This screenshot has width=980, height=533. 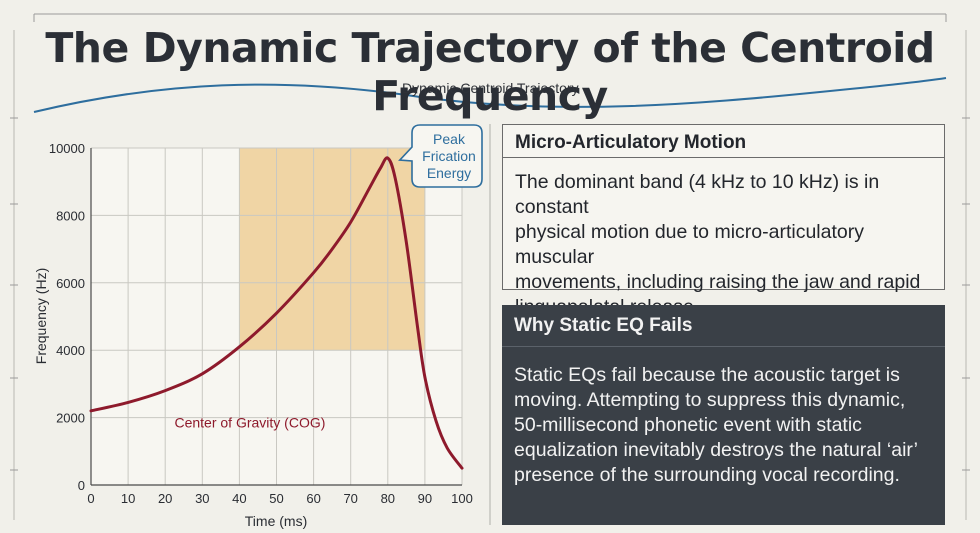 What do you see at coordinates (70, 283) in the screenshot?
I see `y-tick-label: 6000` at bounding box center [70, 283].